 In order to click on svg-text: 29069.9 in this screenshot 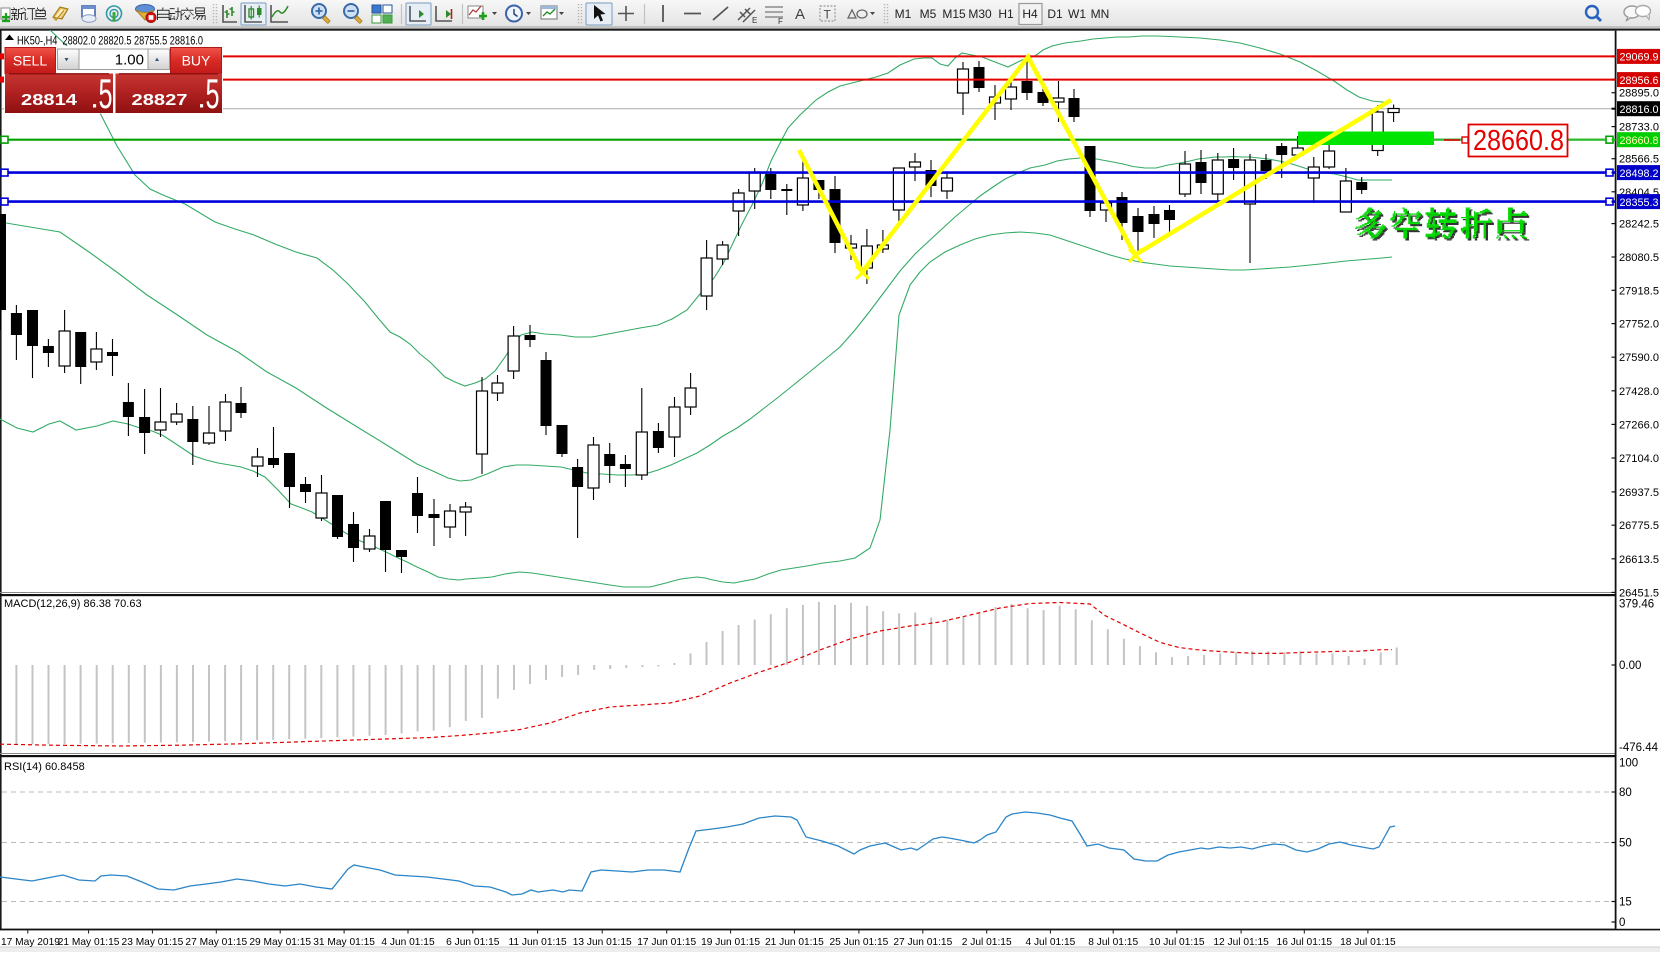, I will do `click(1639, 58)`.